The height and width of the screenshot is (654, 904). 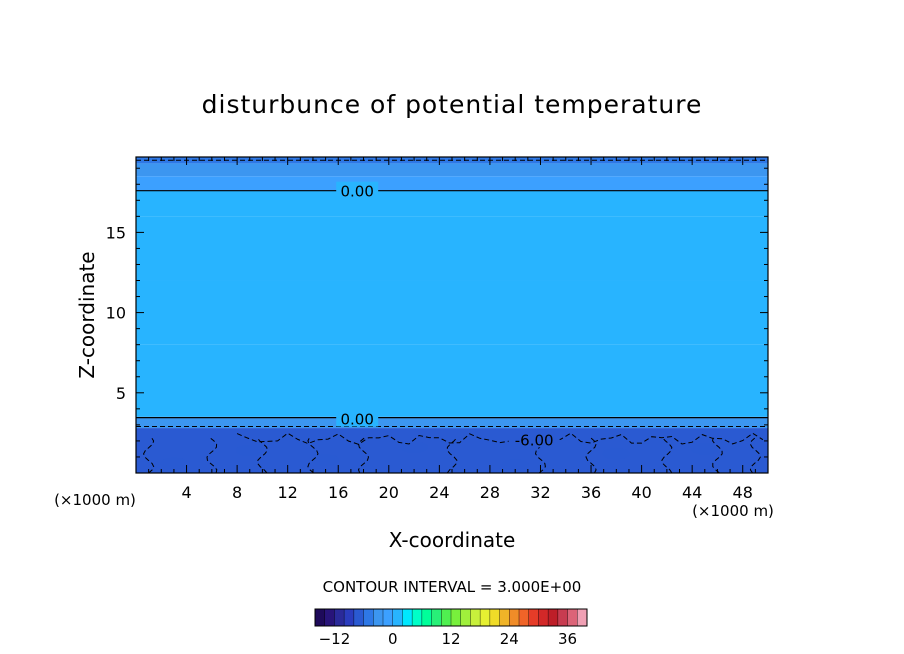 I want to click on x-tick-label: 24, so click(x=439, y=492).